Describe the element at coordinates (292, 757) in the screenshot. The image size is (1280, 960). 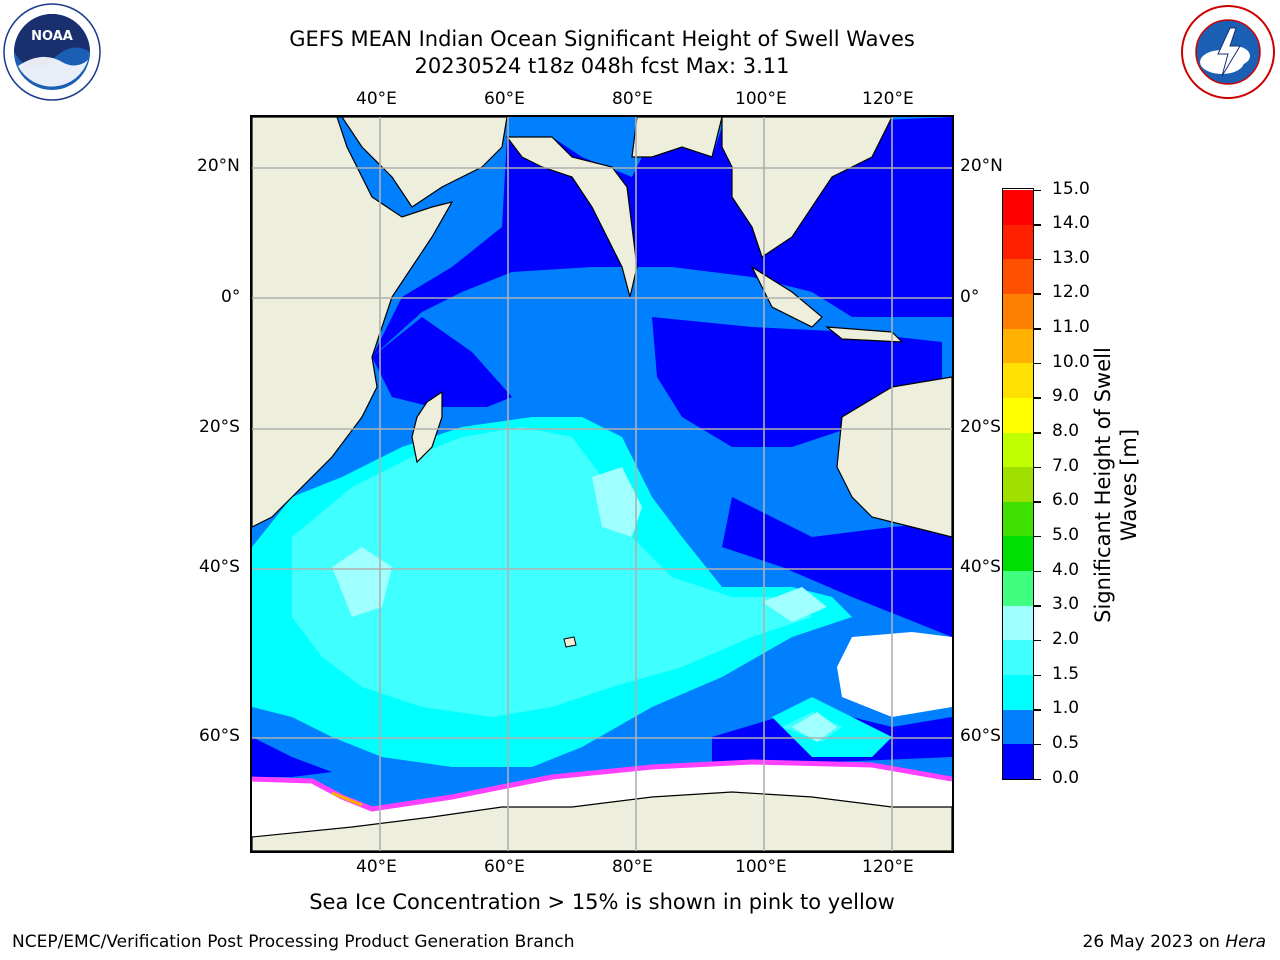
I see `low-swell-antarctic-west` at that location.